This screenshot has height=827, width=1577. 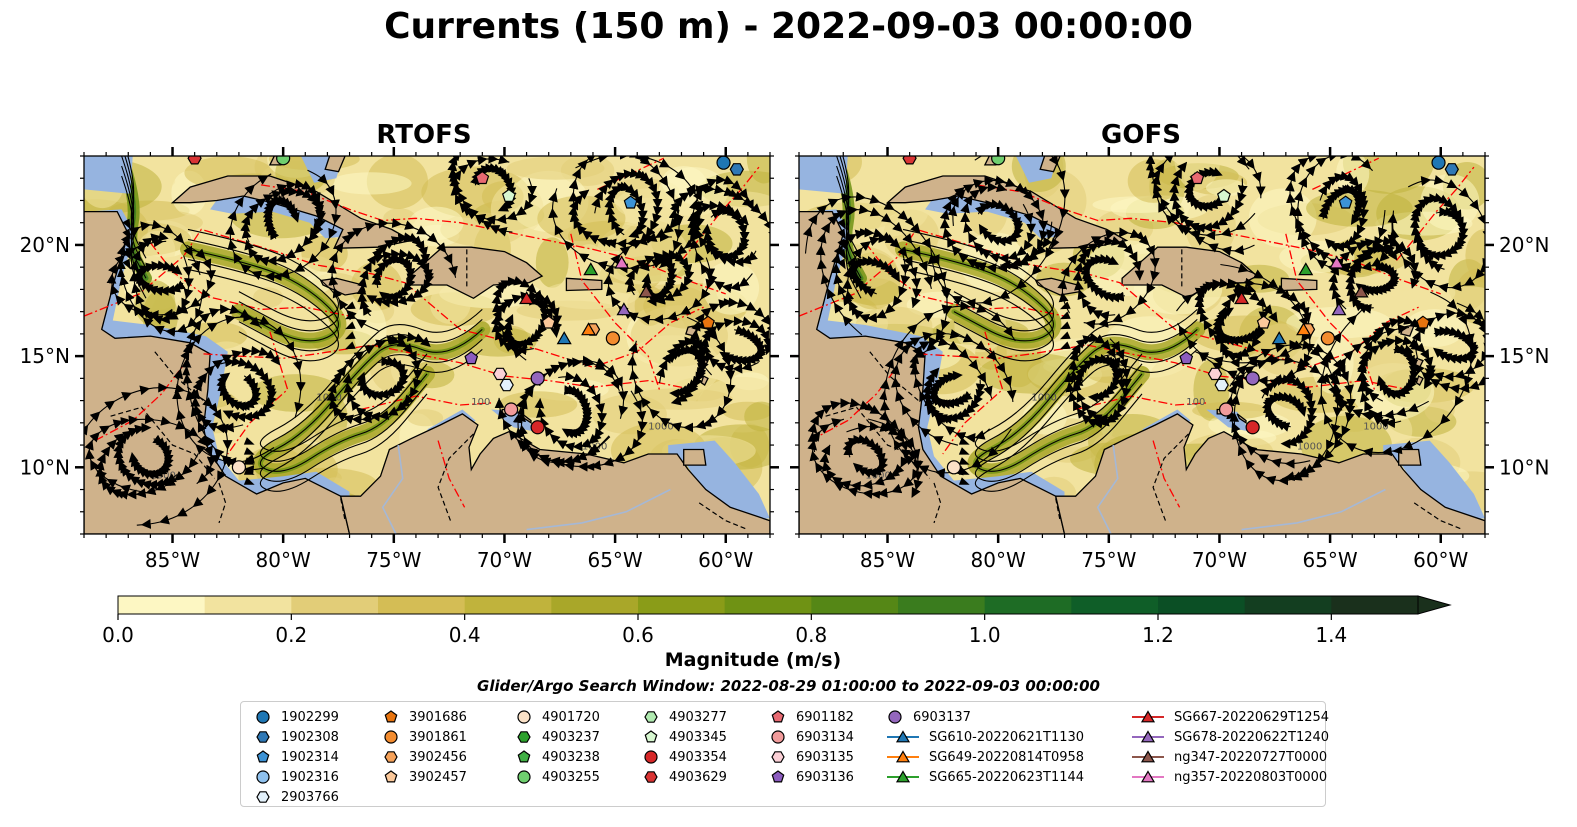 I want to click on legend-item: ng347-20220727T0000, so click(x=1229, y=757).